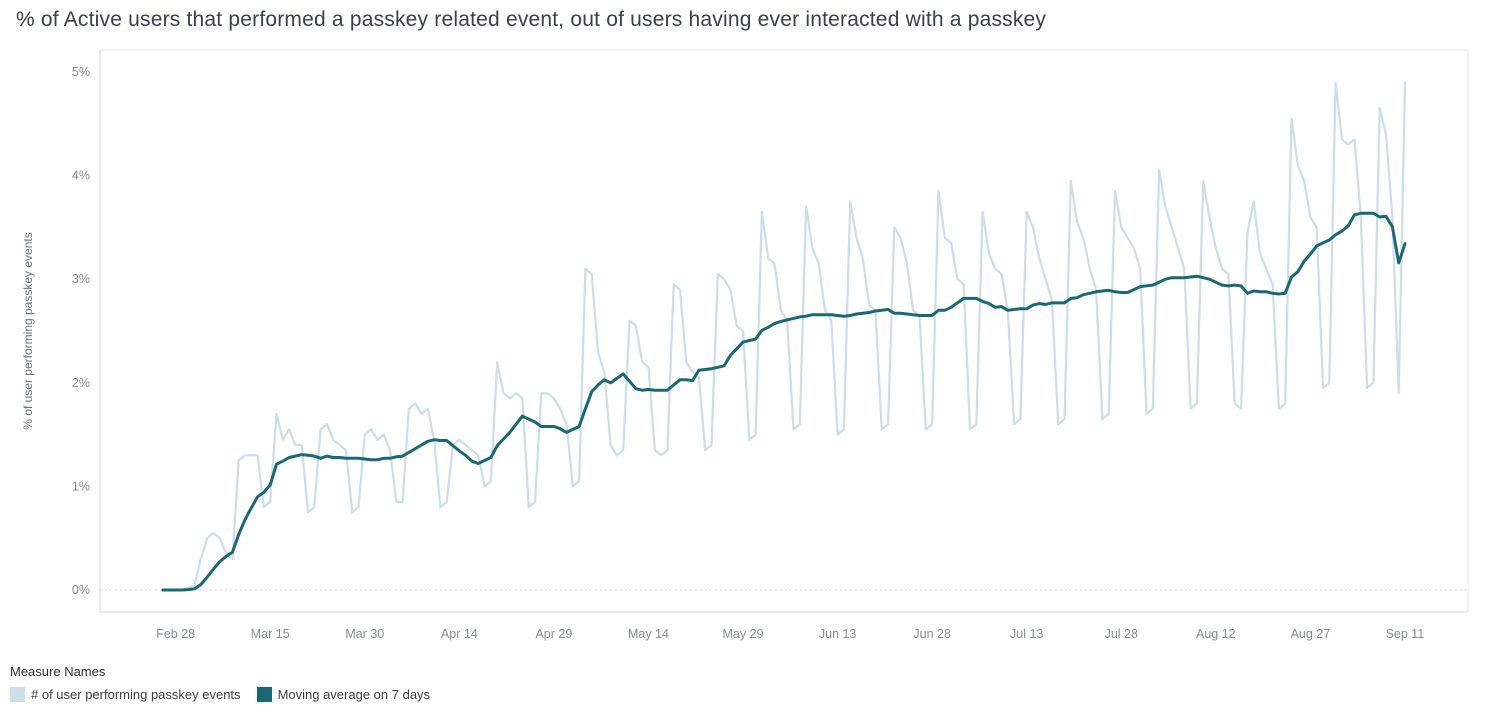  What do you see at coordinates (1216, 634) in the screenshot?
I see `x-tick-label: Aug 12` at bounding box center [1216, 634].